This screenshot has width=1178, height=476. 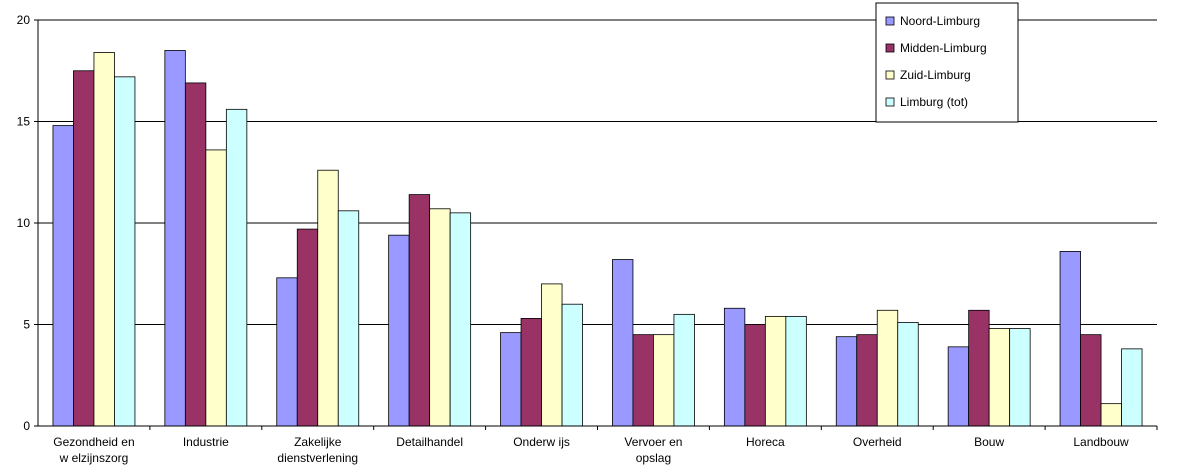 What do you see at coordinates (935, 75) in the screenshot?
I see `legend-label: Zuid-Limburg` at bounding box center [935, 75].